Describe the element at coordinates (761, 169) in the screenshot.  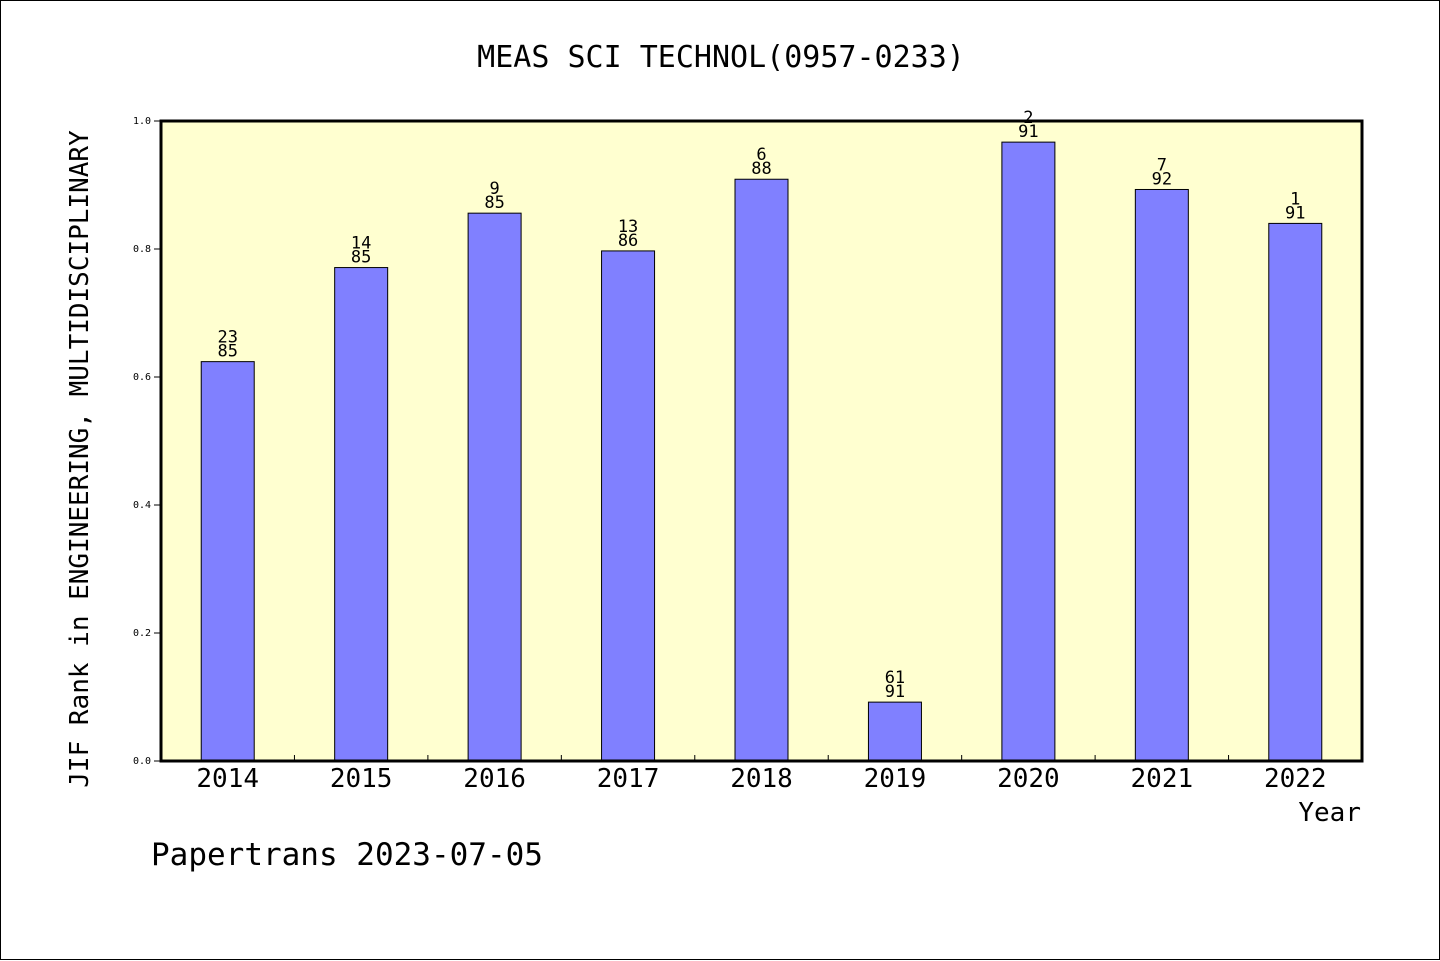
I see `bar-total-label: 88` at that location.